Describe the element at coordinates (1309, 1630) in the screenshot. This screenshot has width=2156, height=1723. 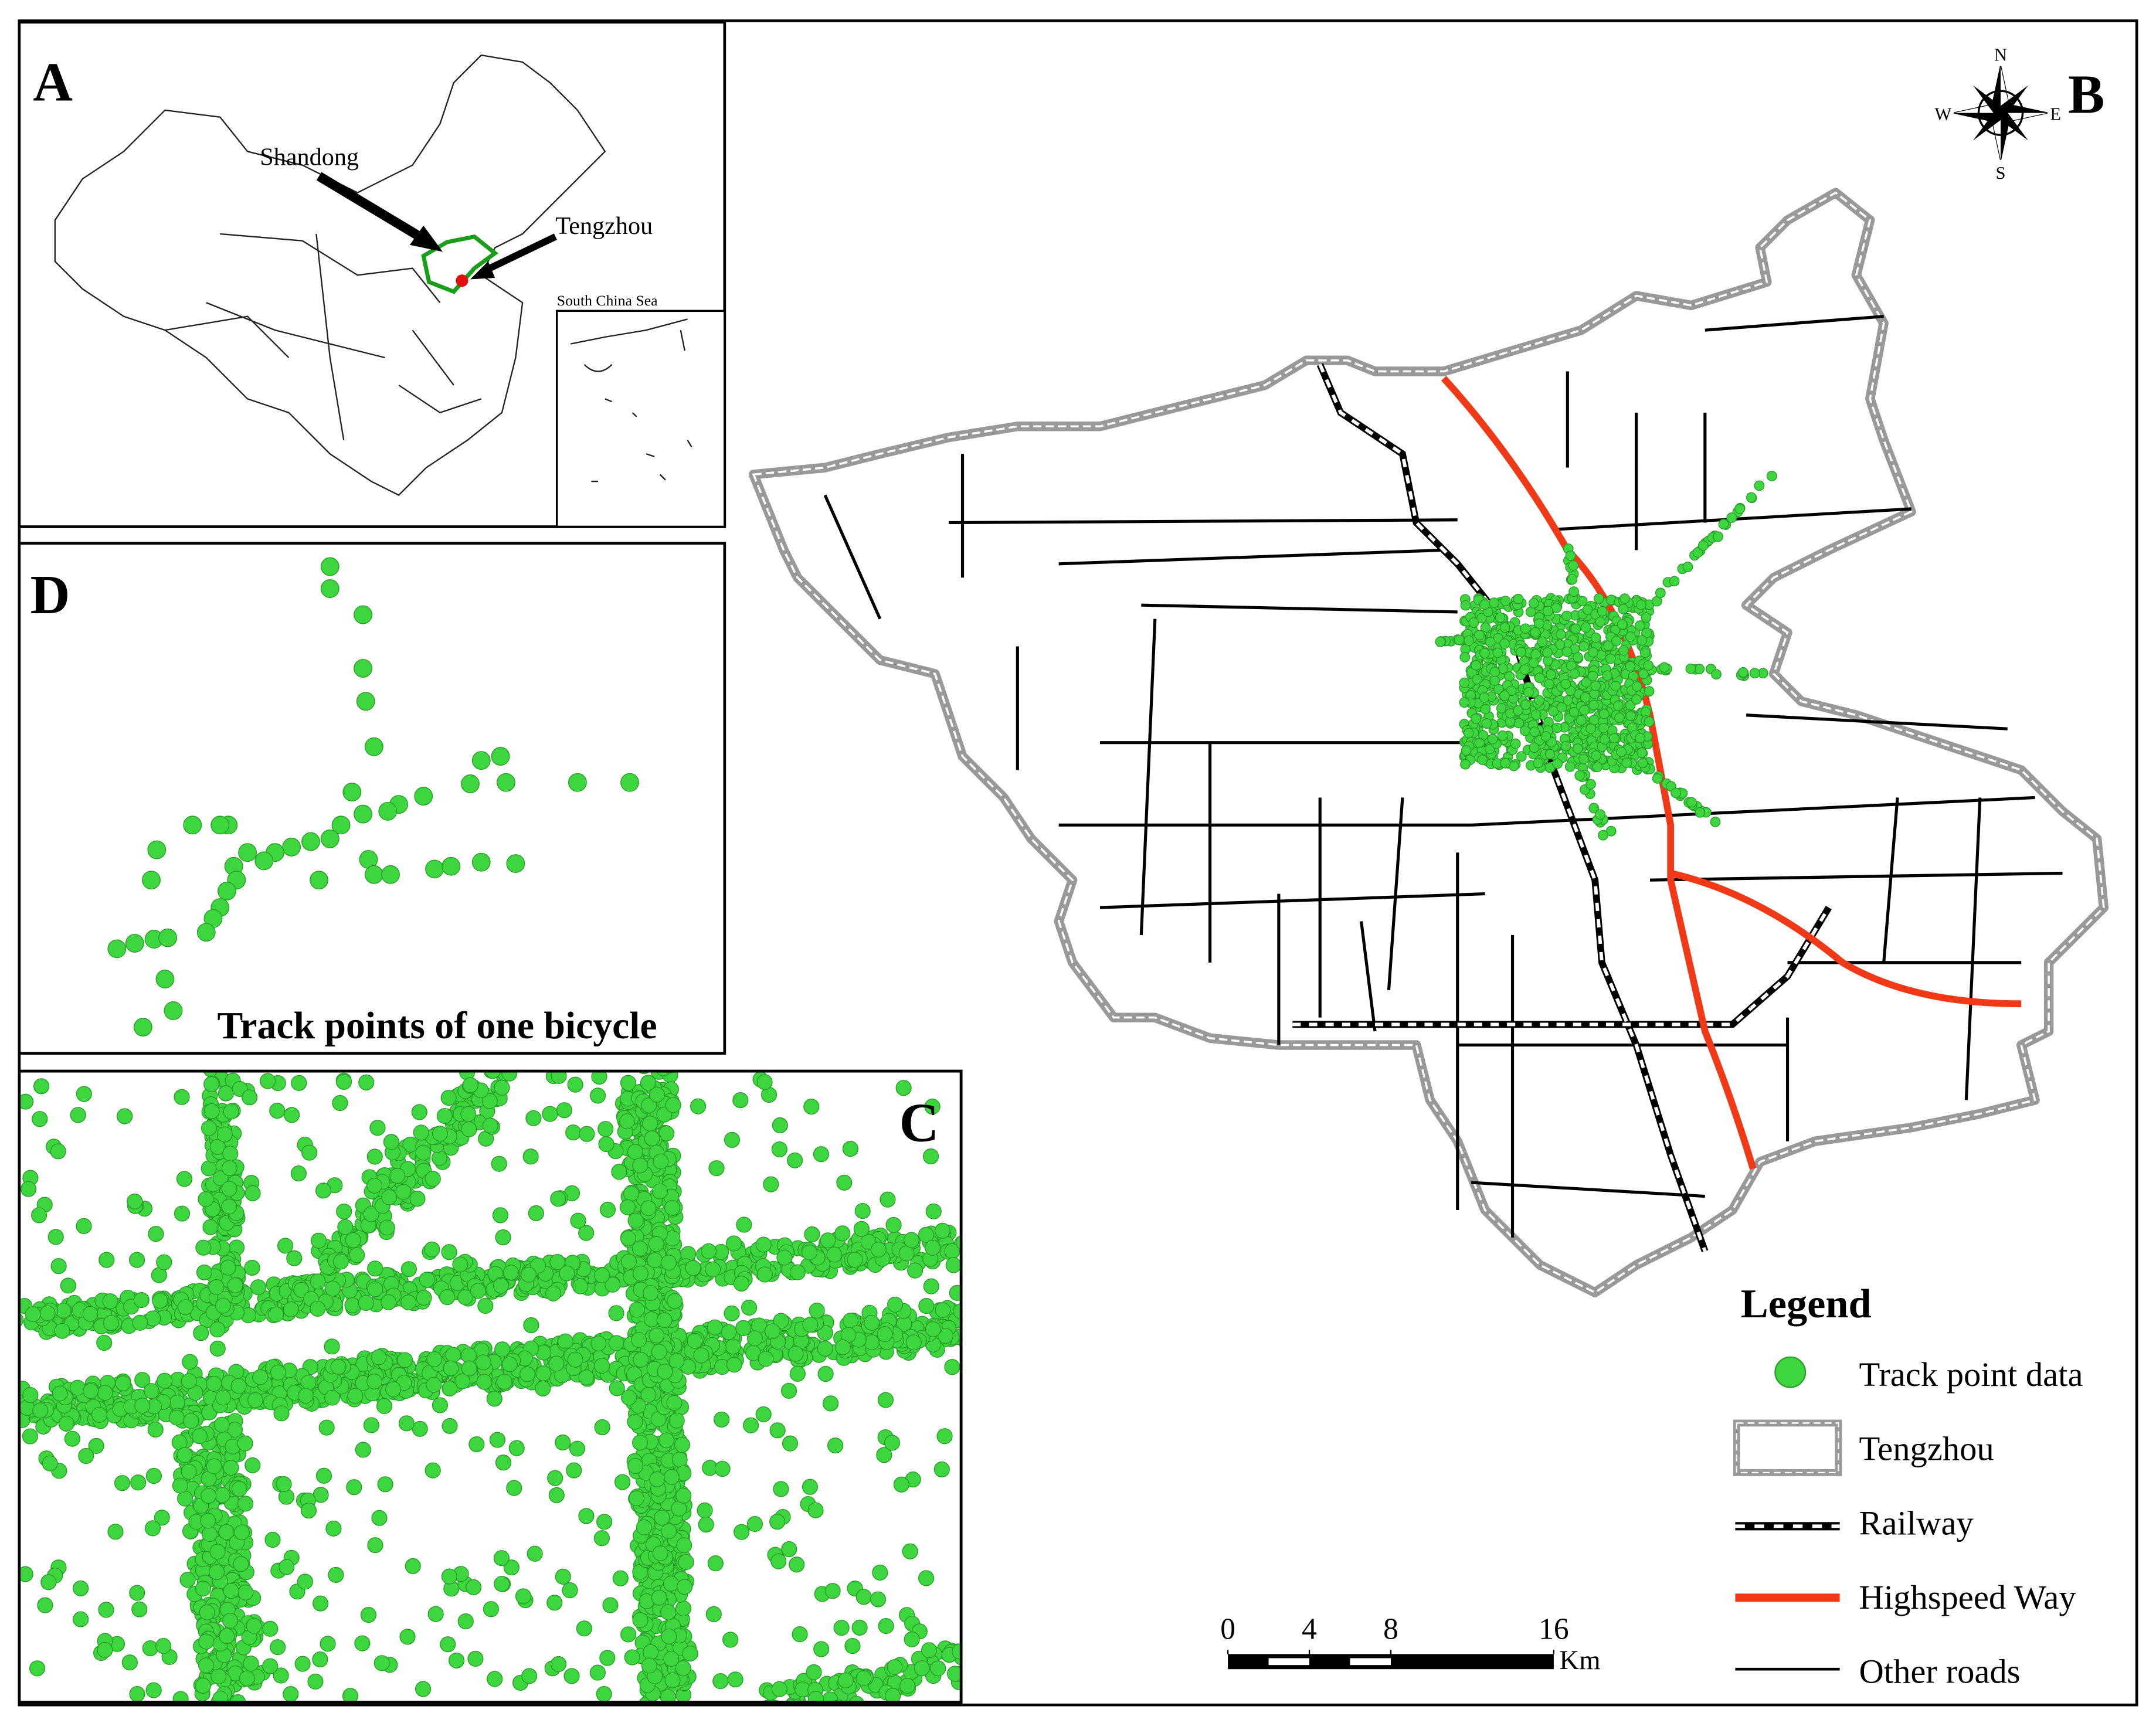
I see `scale-label: 4` at that location.